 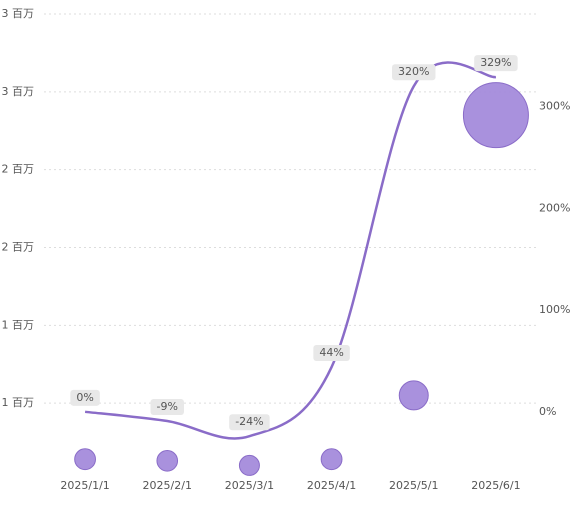 I want to click on data-label: -9%, so click(x=167, y=406).